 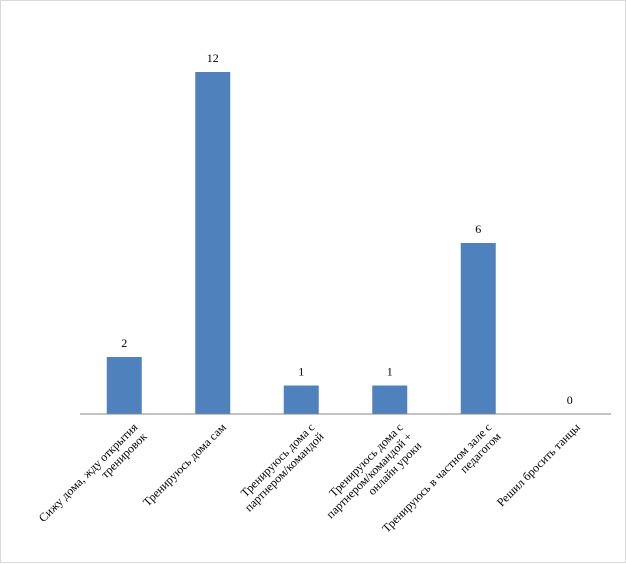 I want to click on data-label-6: 0, so click(x=570, y=400).